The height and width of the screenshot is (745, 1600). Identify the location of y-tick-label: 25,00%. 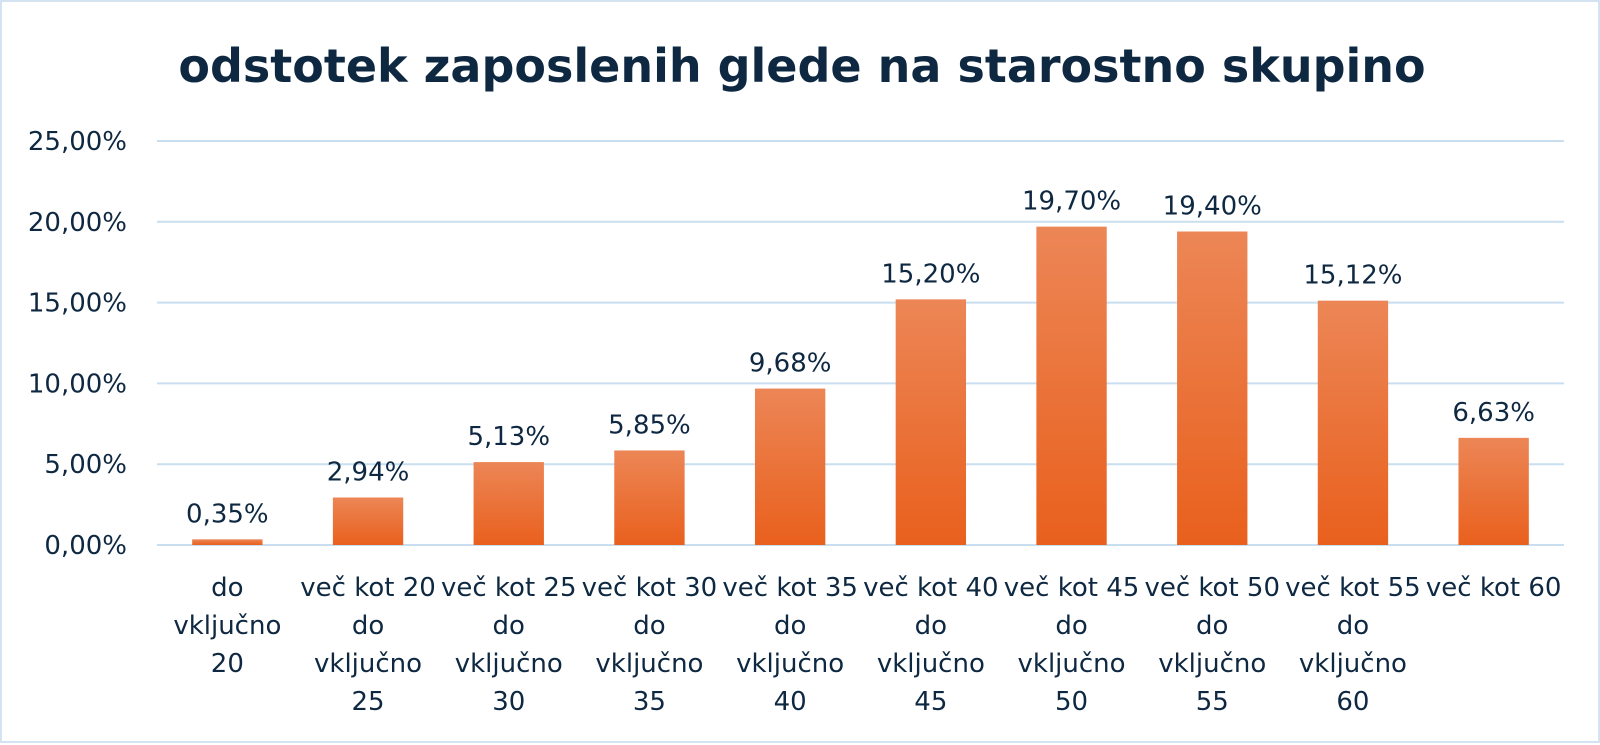
(77, 142).